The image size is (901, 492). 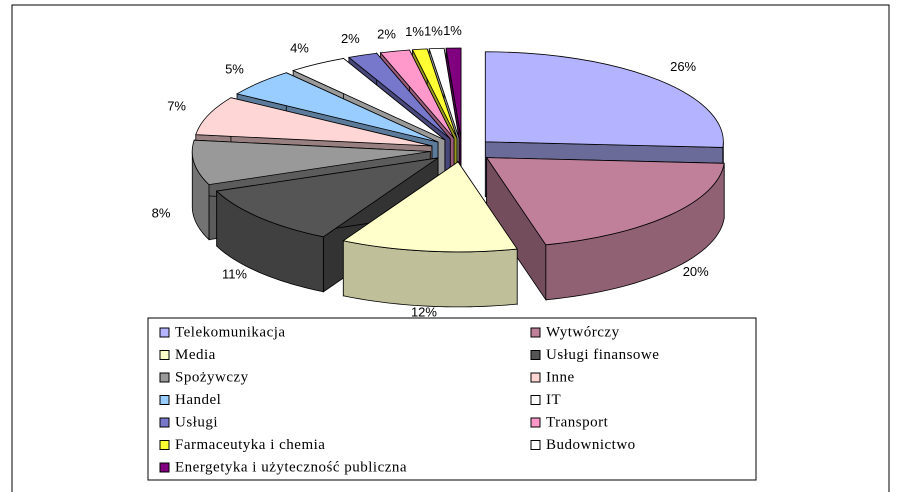 I want to click on value-label: 7%, so click(x=176, y=106).